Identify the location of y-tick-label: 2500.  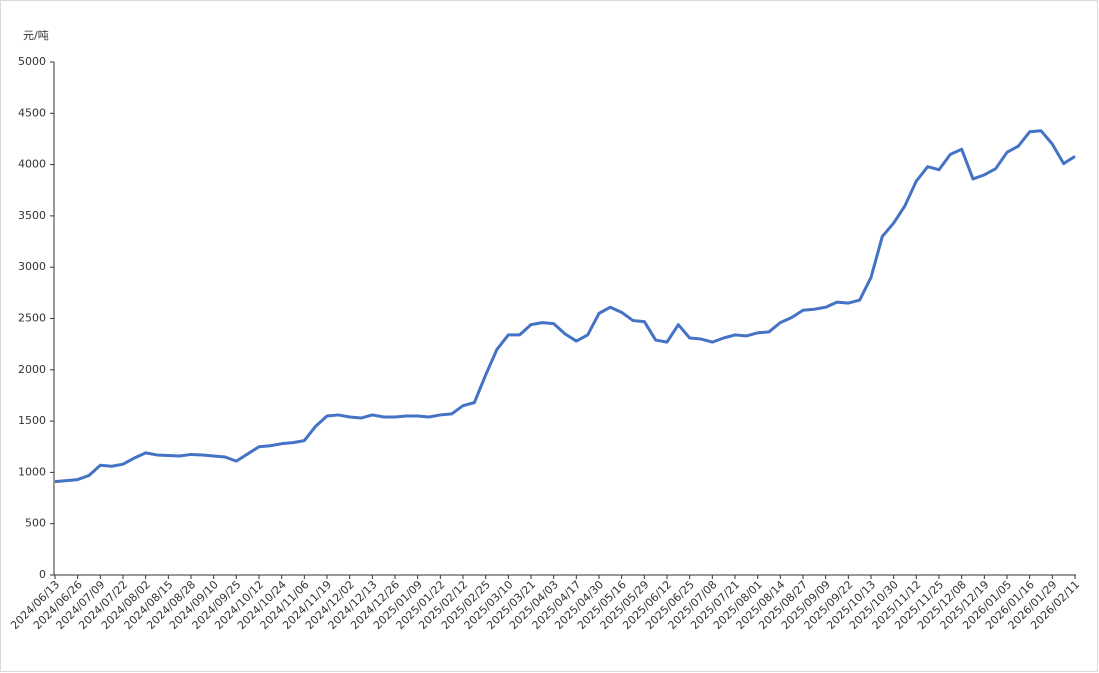
(32, 318).